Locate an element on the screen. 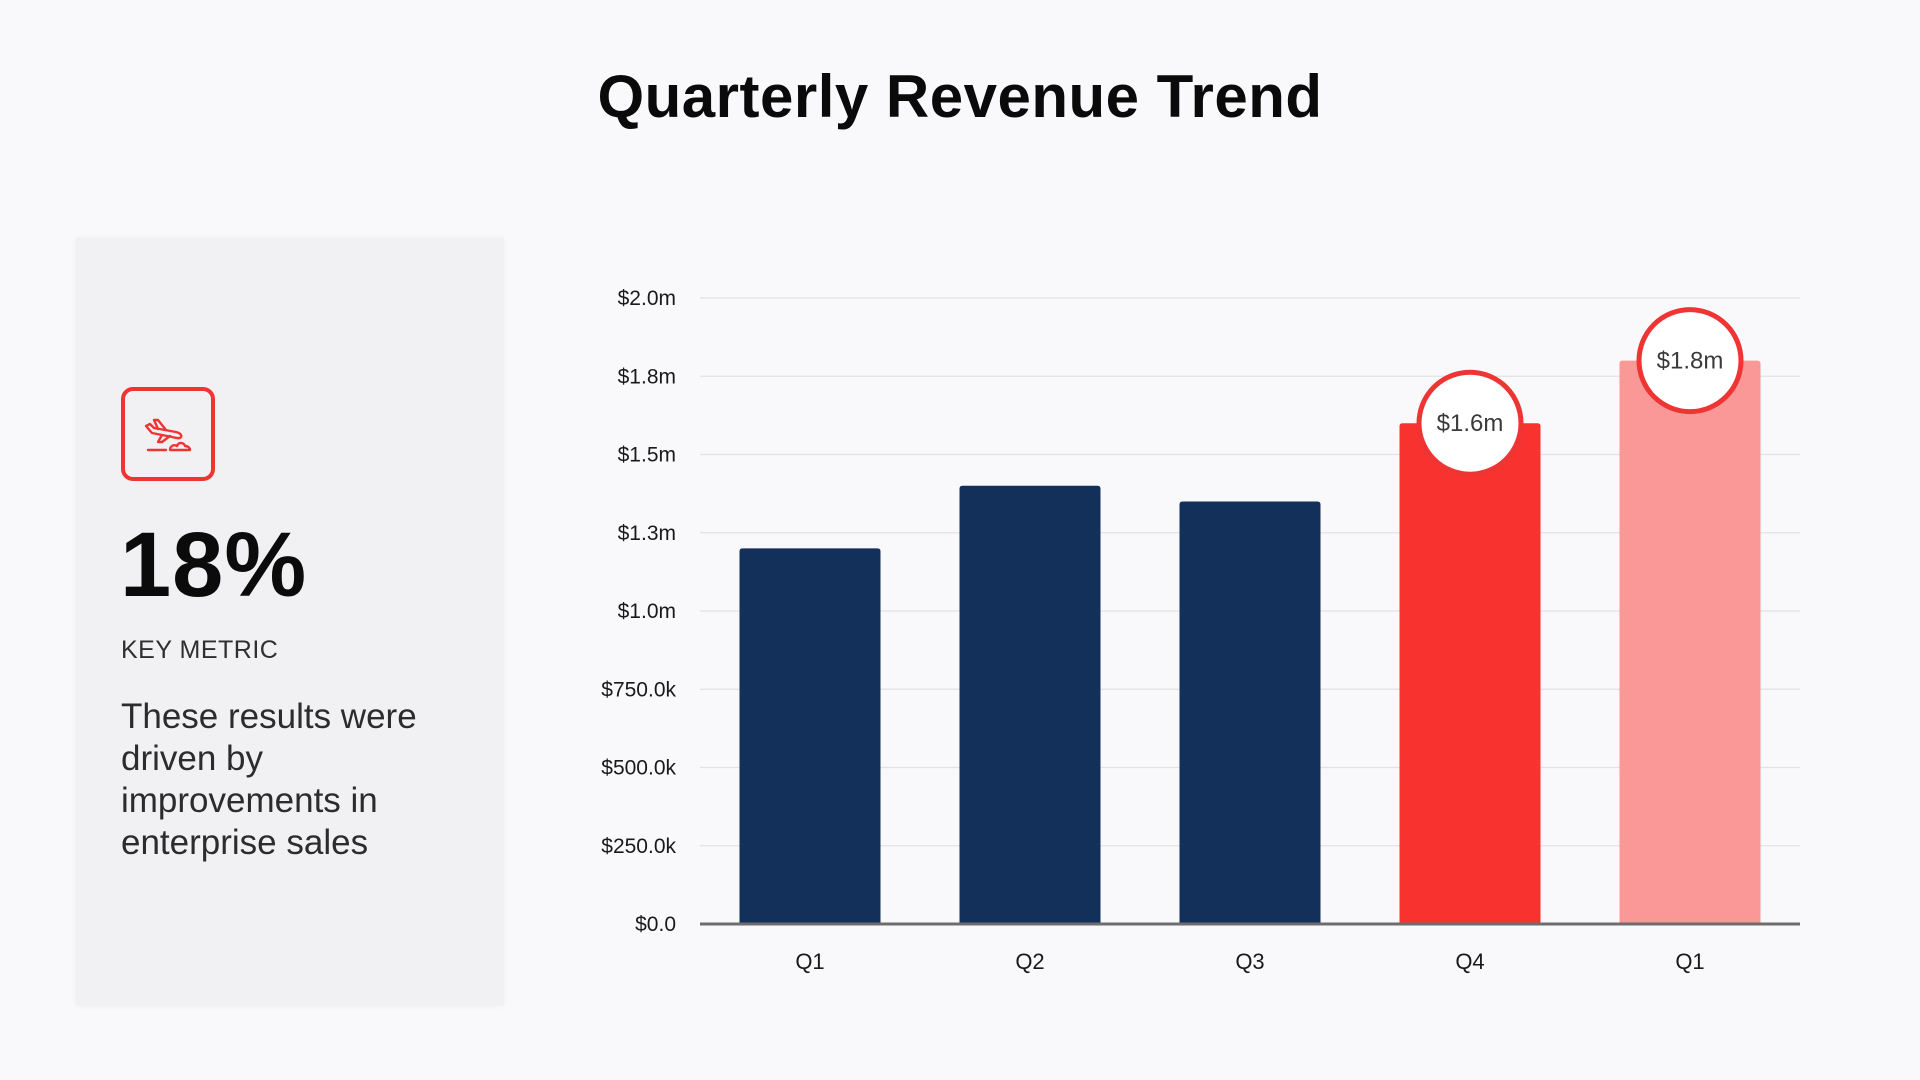  y-tick-label: $1.3m is located at coordinates (647, 533).